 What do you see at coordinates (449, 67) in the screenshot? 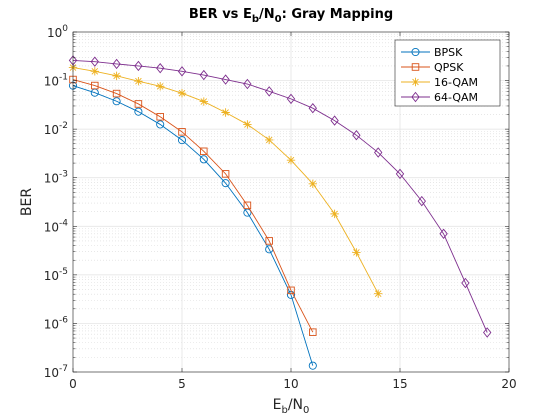
I see `legend-label: QPSK` at bounding box center [449, 67].